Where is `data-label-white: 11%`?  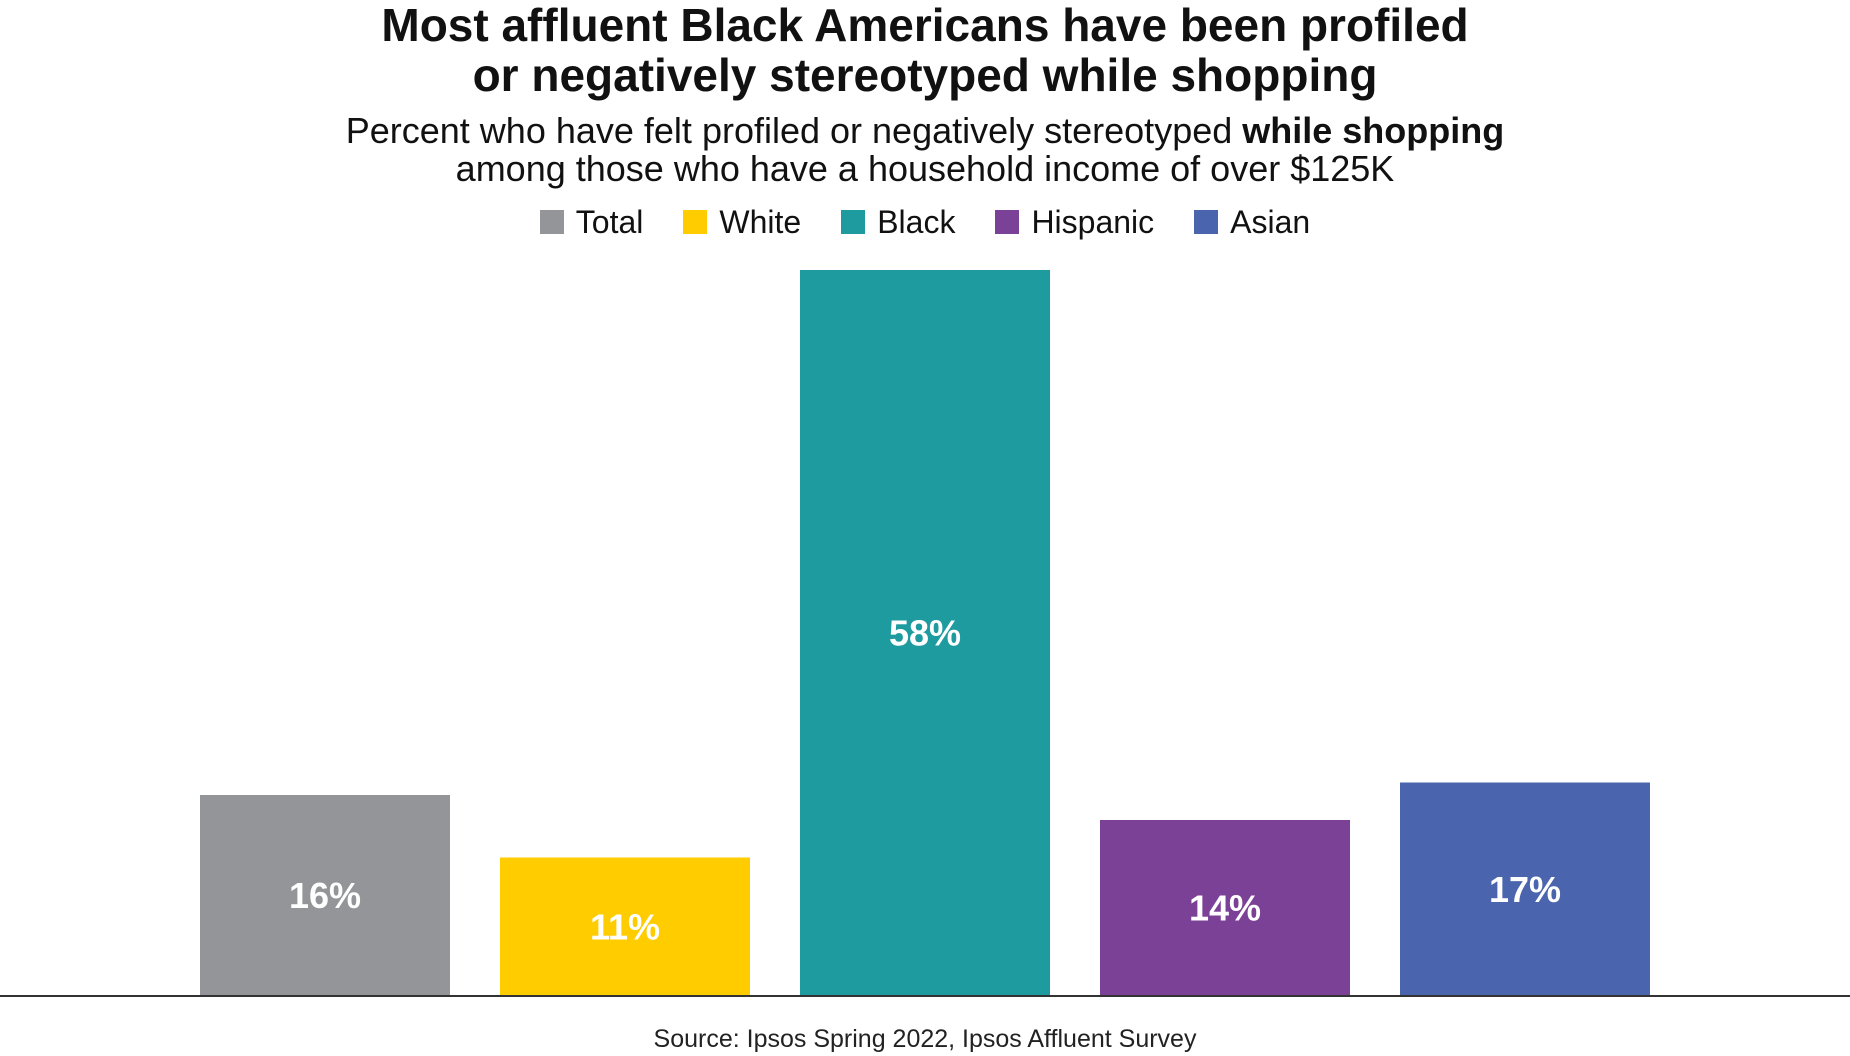 data-label-white: 11% is located at coordinates (625, 926).